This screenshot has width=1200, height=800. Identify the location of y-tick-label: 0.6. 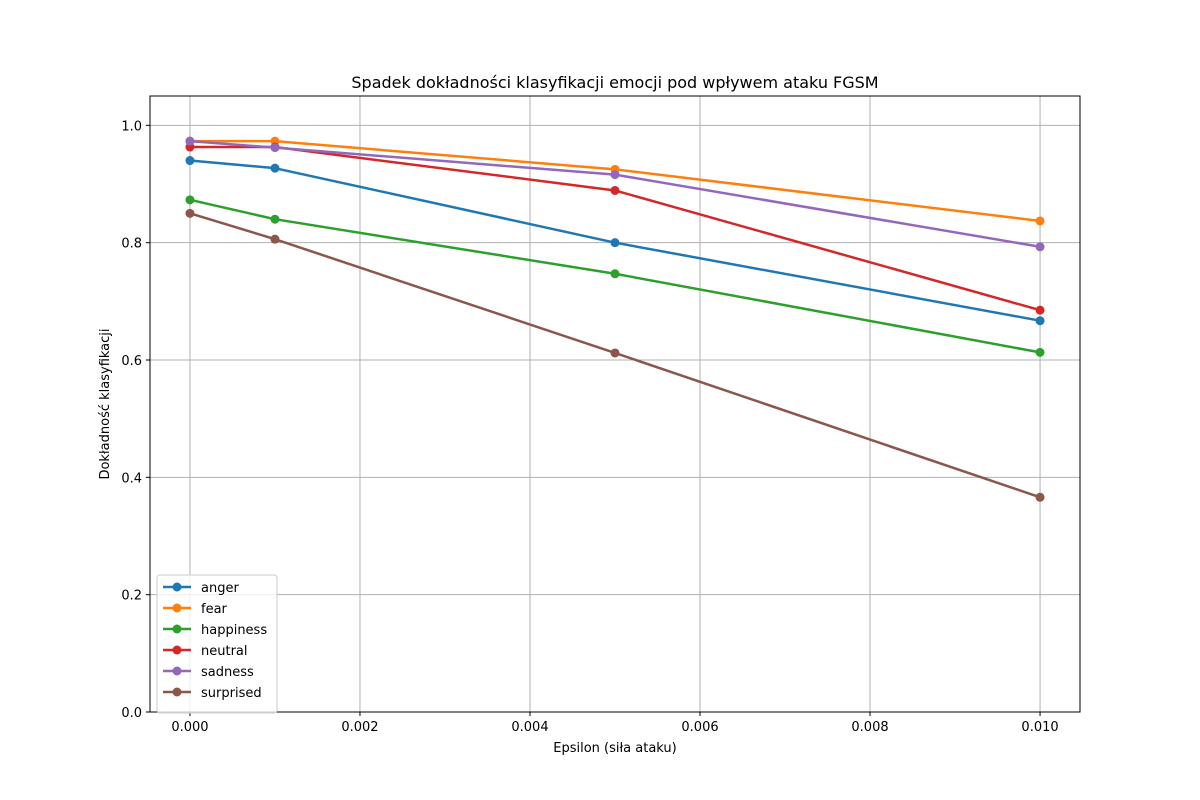
(131, 361).